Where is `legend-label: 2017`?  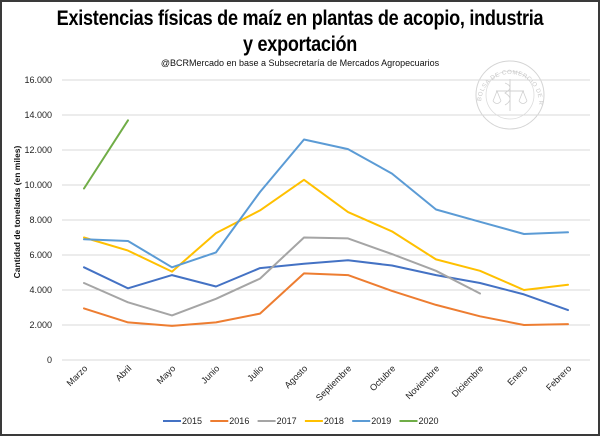
legend-label: 2017 is located at coordinates (287, 421).